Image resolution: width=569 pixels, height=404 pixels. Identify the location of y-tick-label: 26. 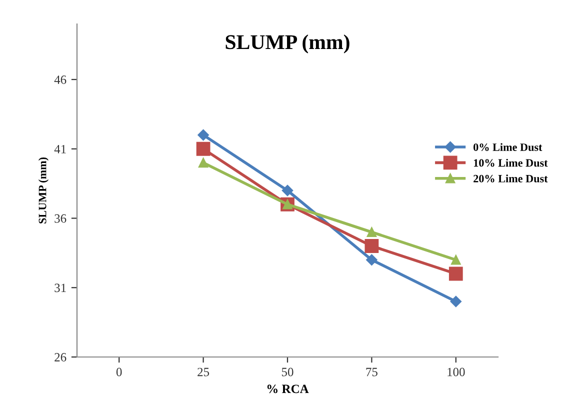
(60, 357).